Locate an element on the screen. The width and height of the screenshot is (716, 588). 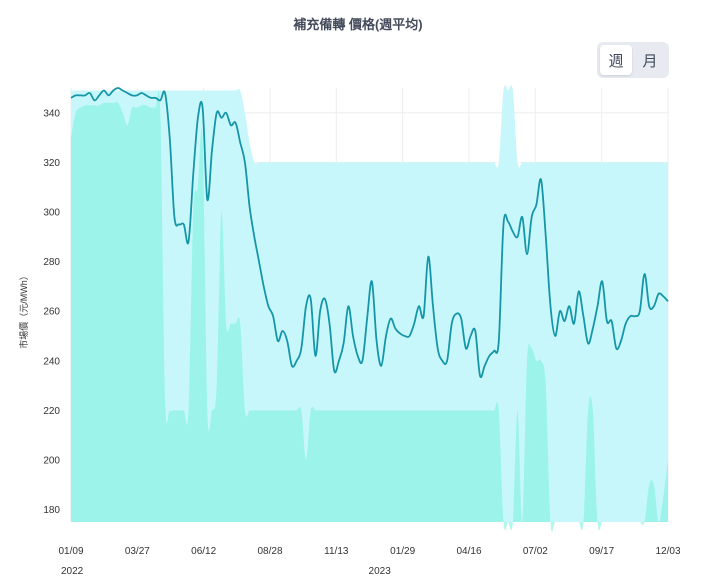
y-tick-label: 220 is located at coordinates (51, 411).